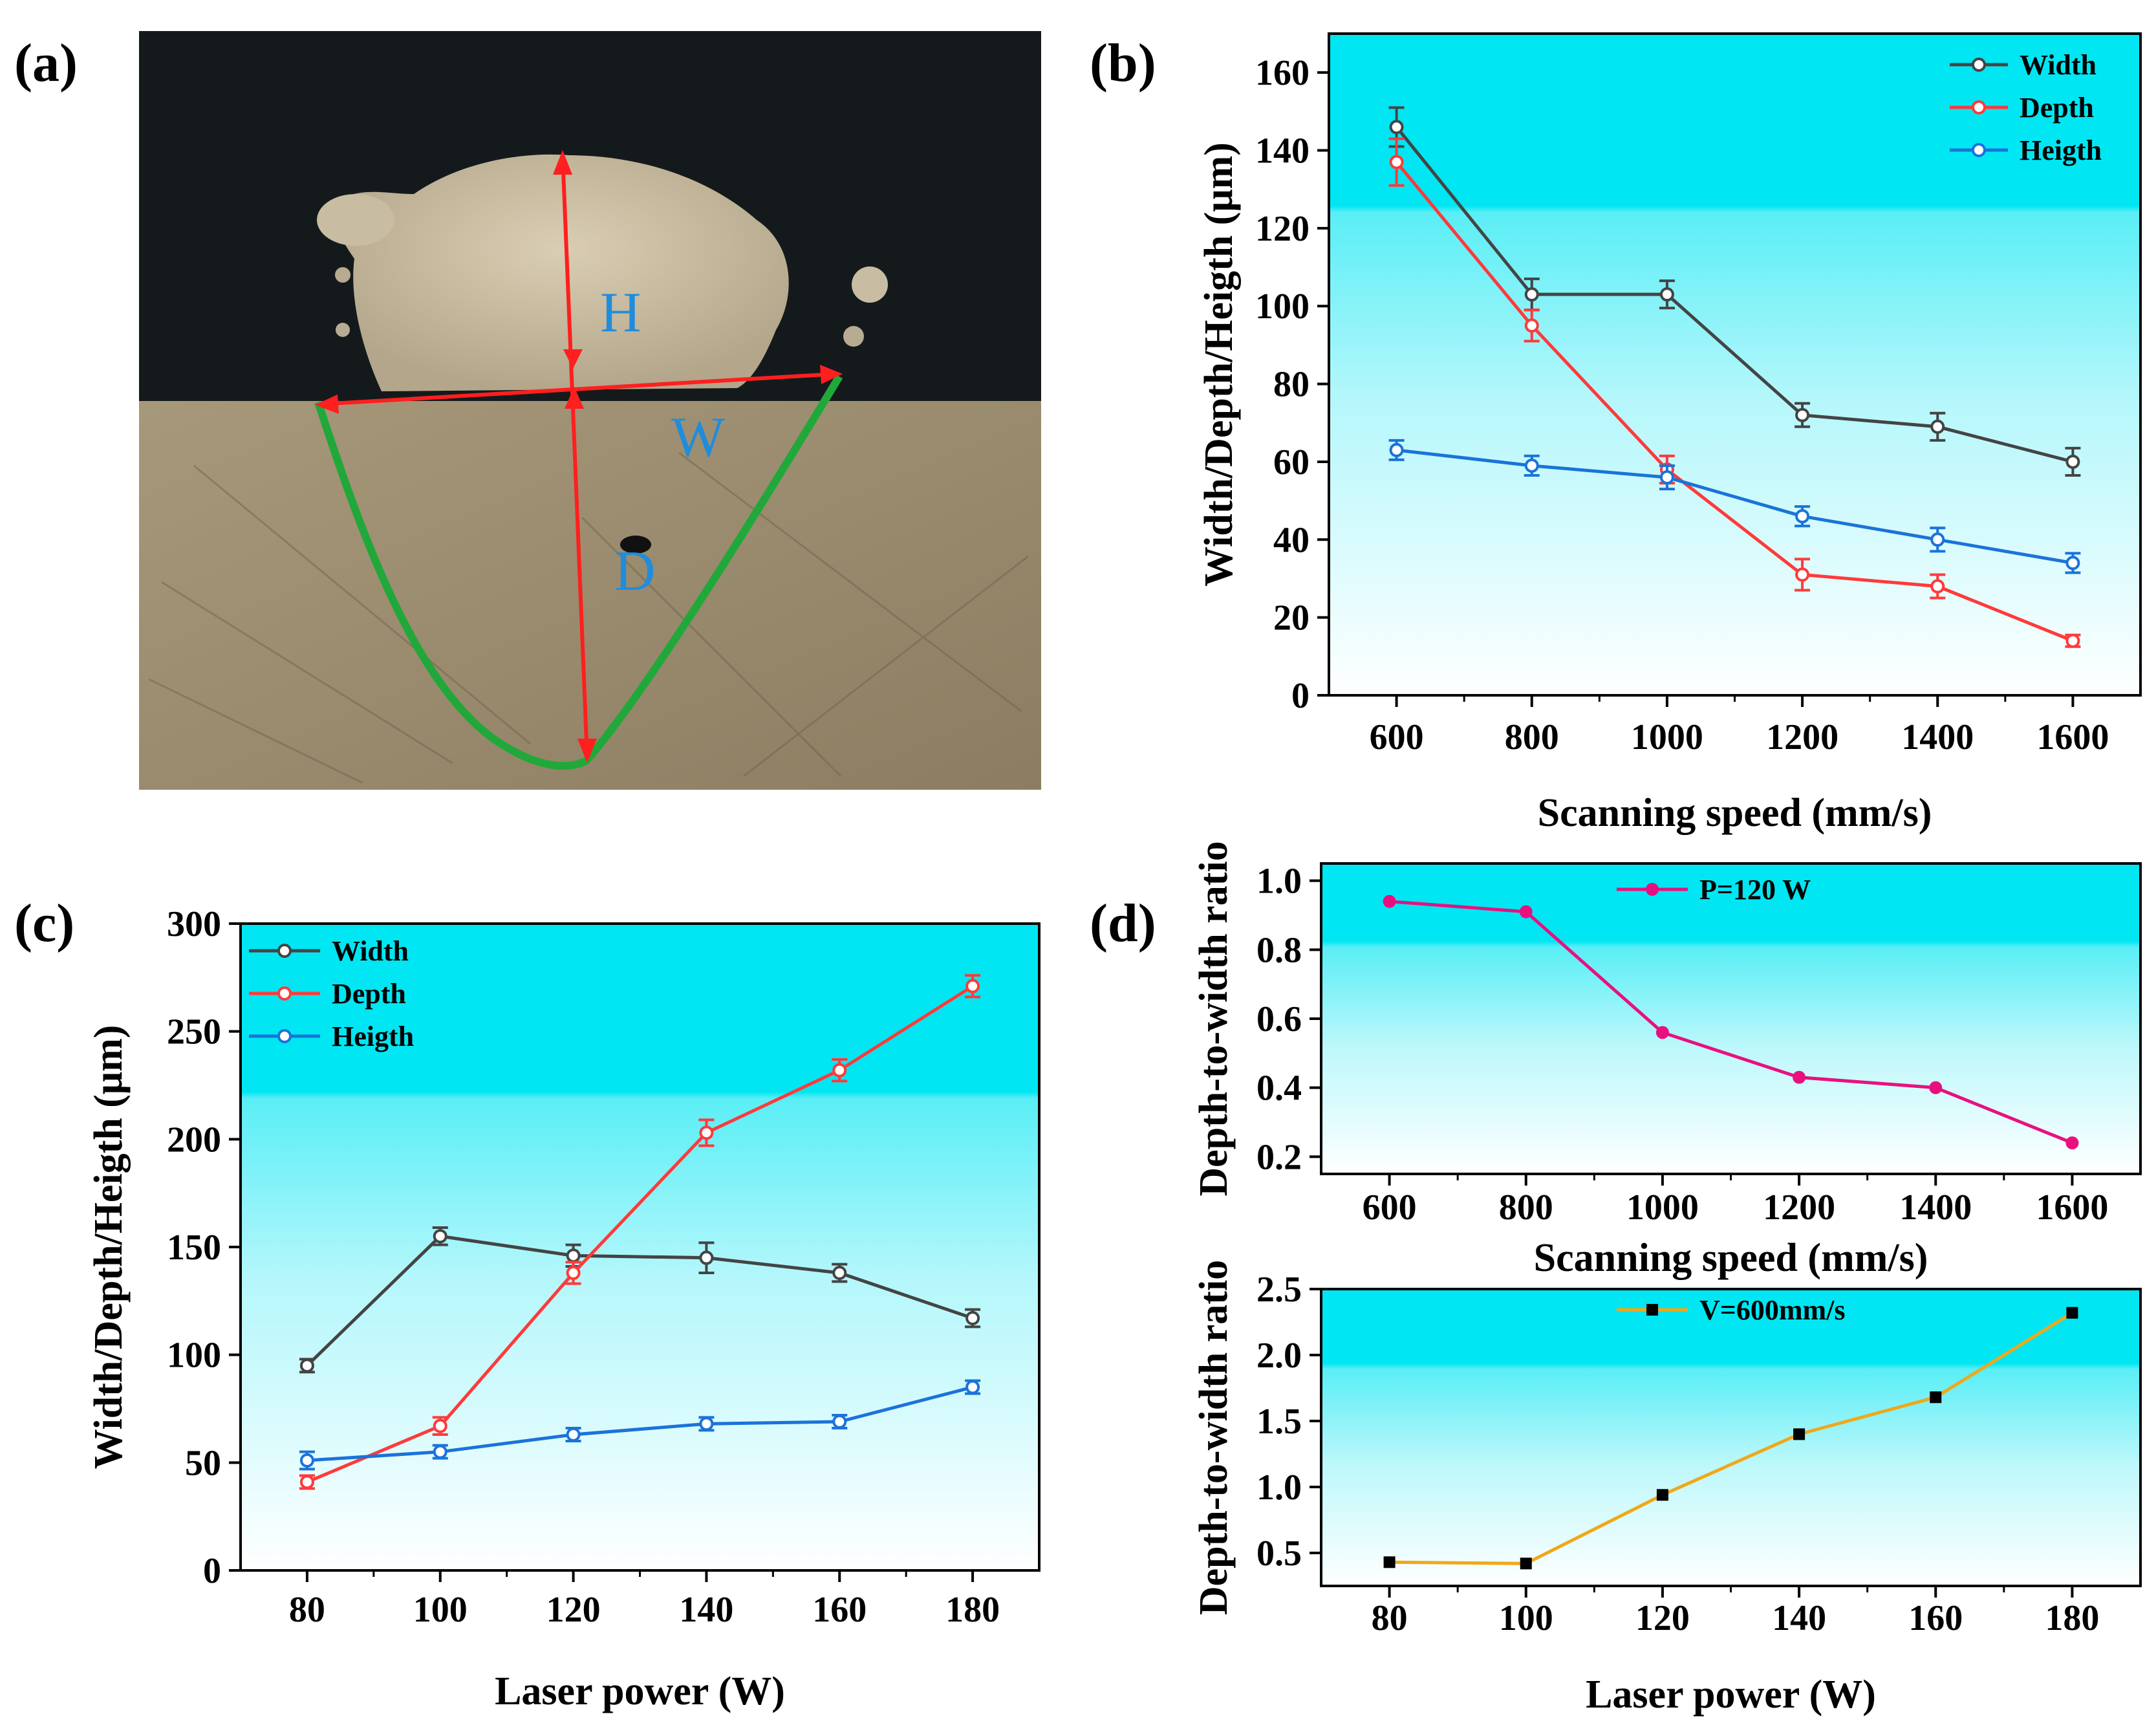 The image size is (2156, 1725). Describe the element at coordinates (1755, 890) in the screenshot. I see `legend-label: P=120 W` at that location.